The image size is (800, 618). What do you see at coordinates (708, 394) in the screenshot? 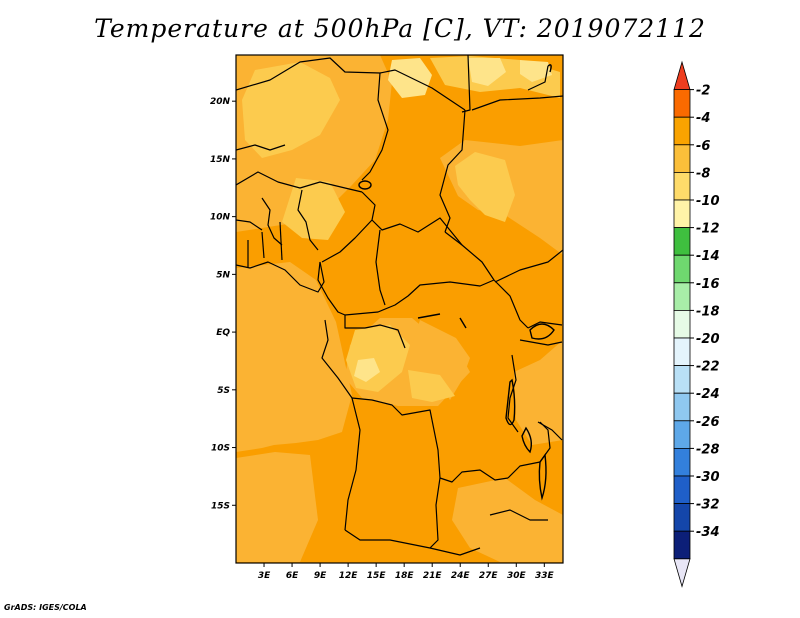
I see `colorbar-label: -24` at bounding box center [708, 394].